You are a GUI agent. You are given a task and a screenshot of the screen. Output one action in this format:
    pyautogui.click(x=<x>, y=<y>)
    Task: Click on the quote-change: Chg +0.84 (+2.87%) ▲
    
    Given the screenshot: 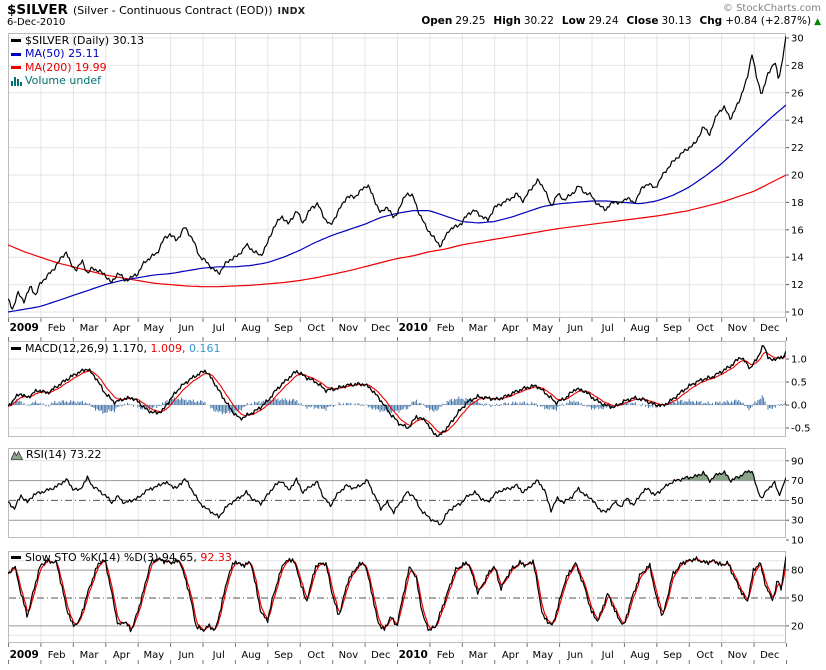 What is the action you would take?
    pyautogui.click(x=761, y=21)
    